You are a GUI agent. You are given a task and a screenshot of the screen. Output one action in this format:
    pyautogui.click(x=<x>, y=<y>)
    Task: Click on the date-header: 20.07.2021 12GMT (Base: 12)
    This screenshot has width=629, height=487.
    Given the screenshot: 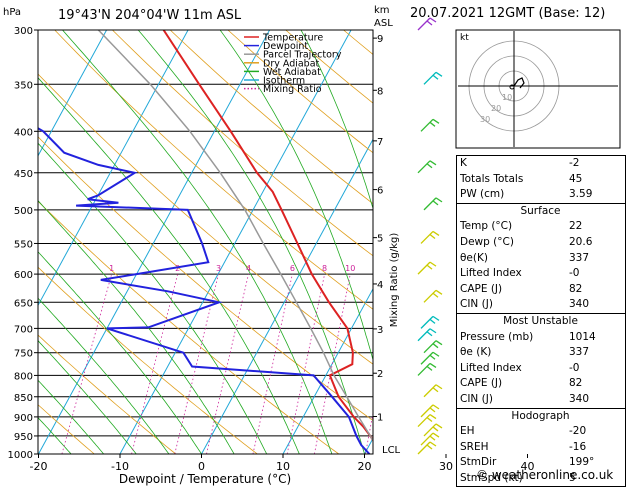 What is the action you would take?
    pyautogui.click(x=507, y=13)
    